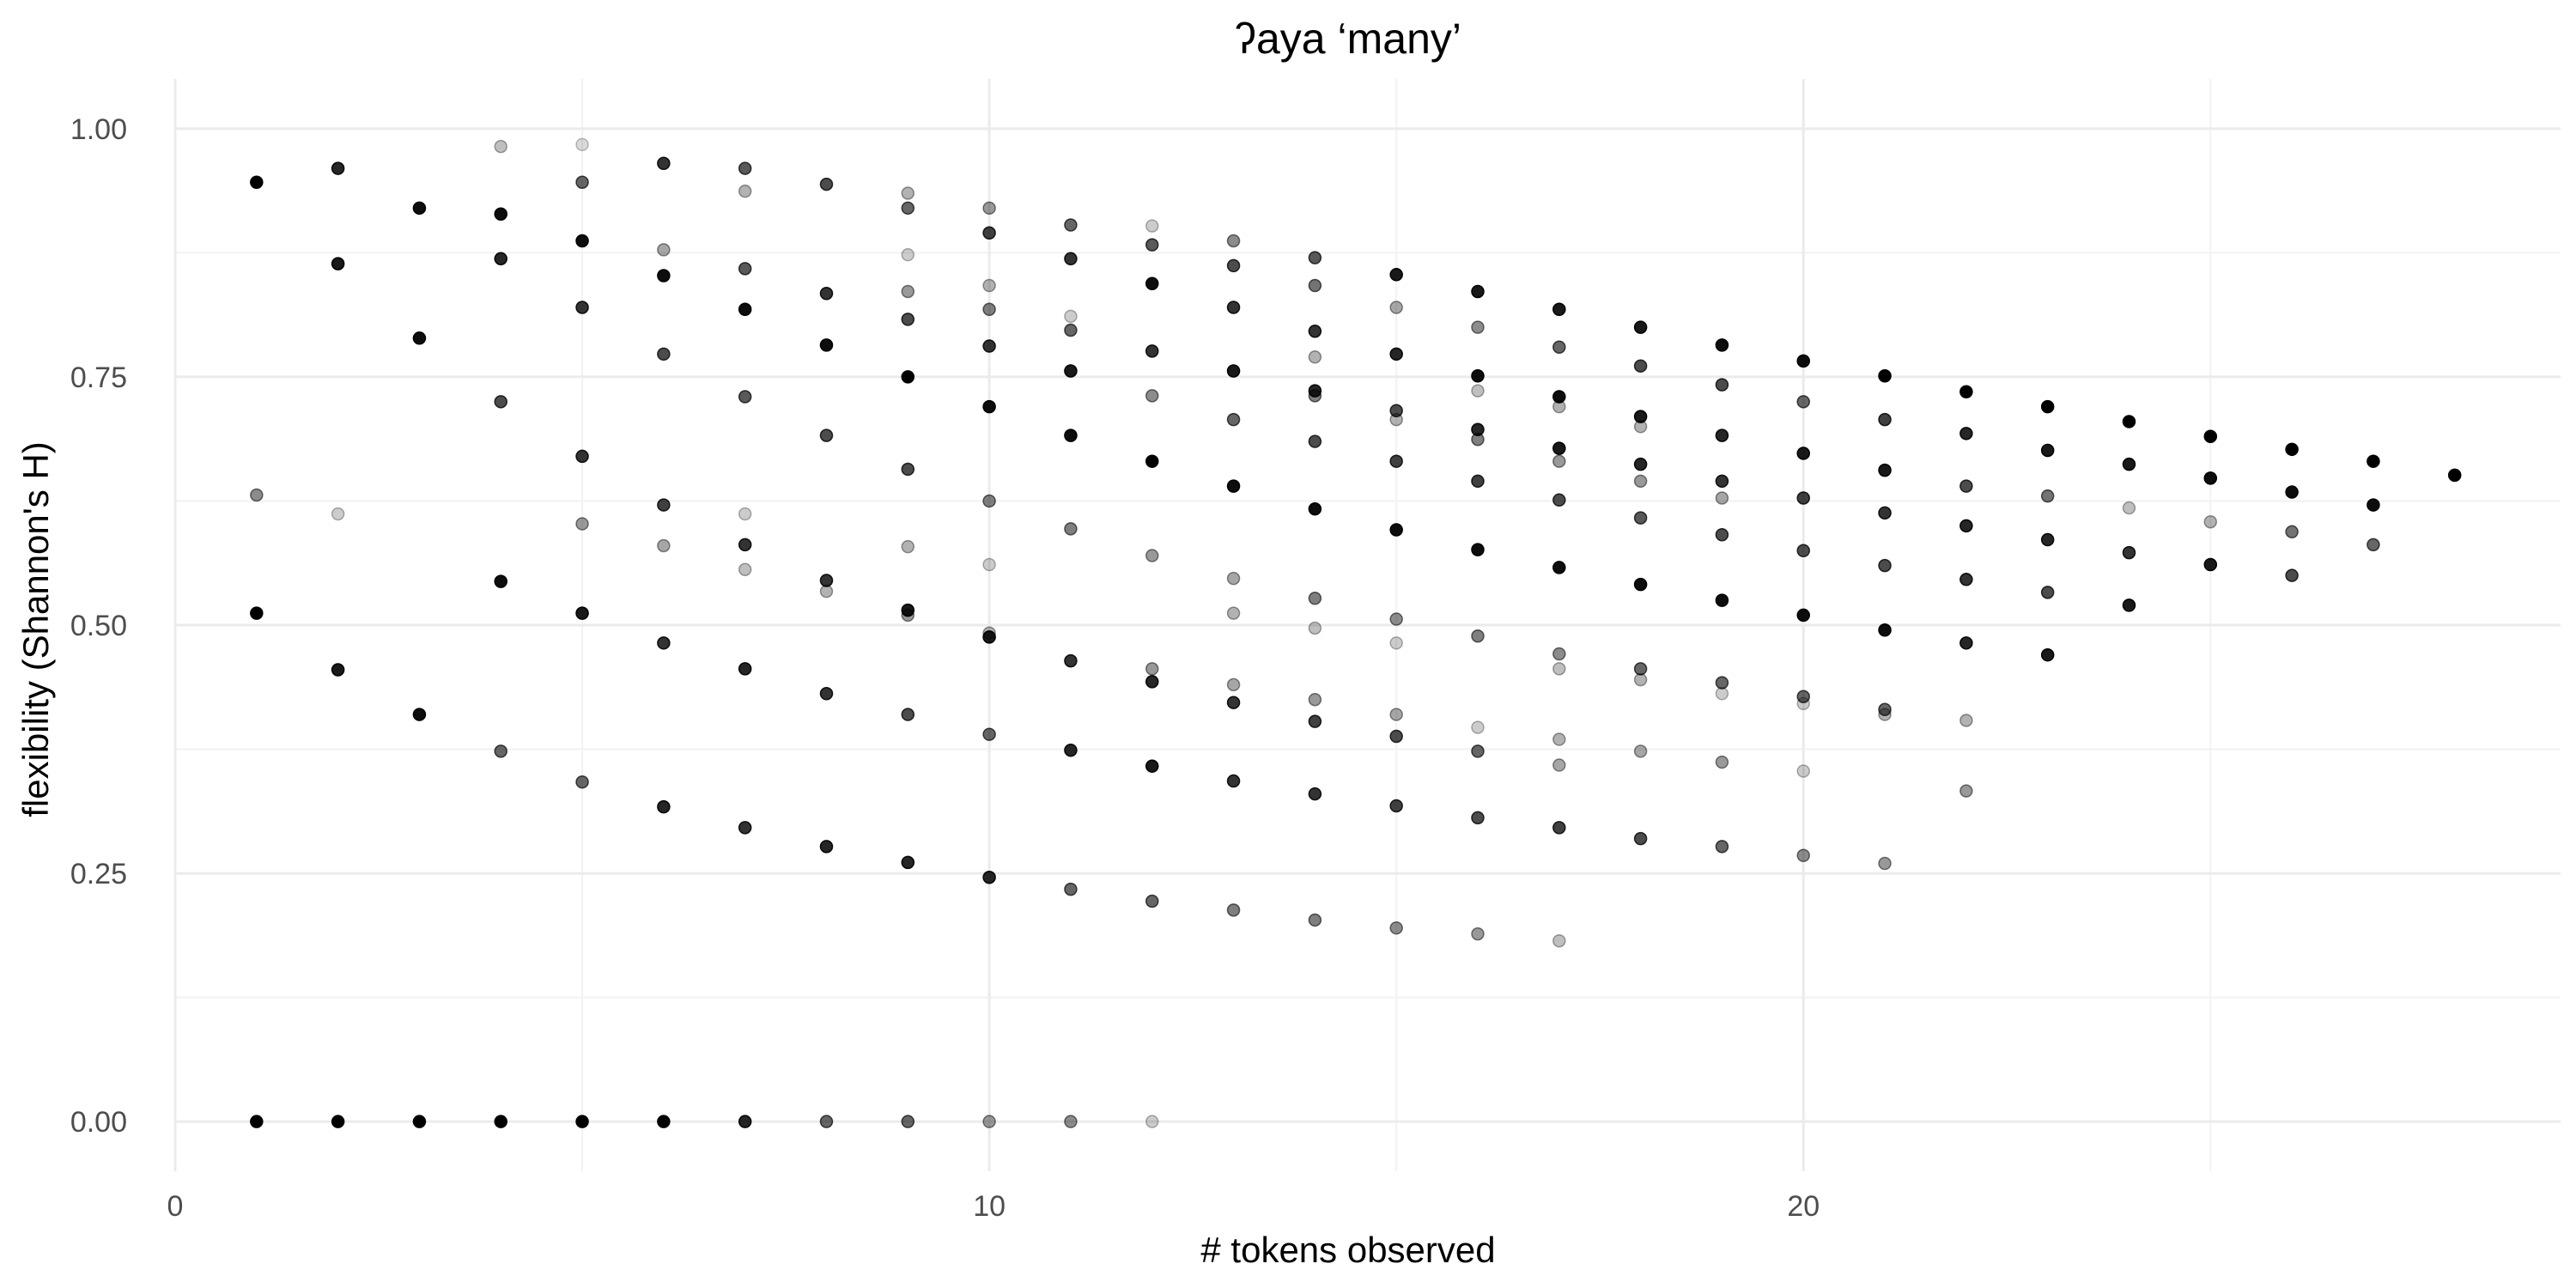 This screenshot has height=1288, width=2576. What do you see at coordinates (98, 377) in the screenshot?
I see `y-tick-label: 0.75` at bounding box center [98, 377].